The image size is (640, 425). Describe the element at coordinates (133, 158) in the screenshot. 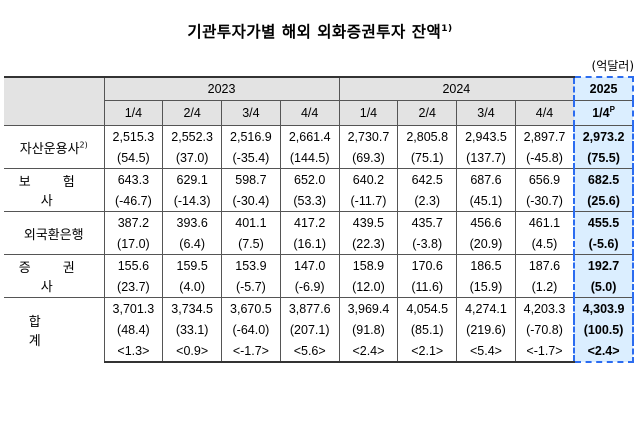

I see `change-cell: (54.5)` at that location.